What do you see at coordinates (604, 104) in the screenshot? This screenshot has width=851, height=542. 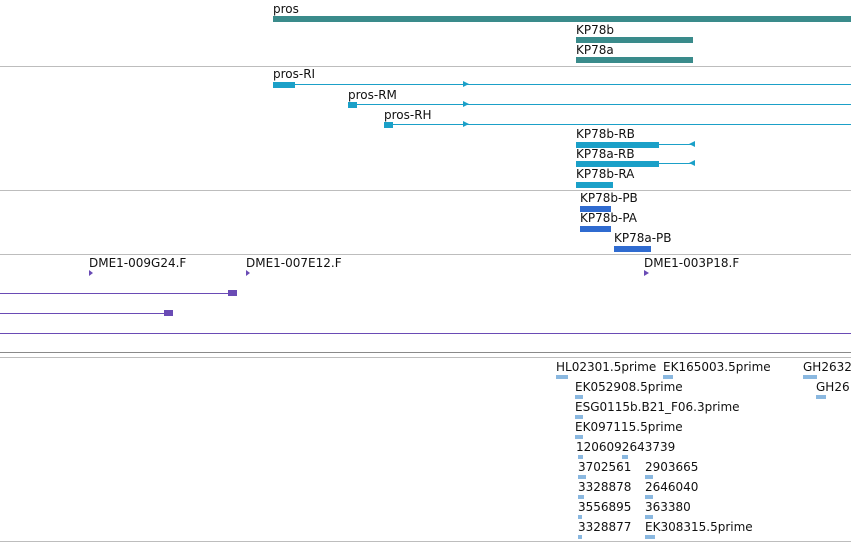 I see `transcript-intron-pros-rm` at bounding box center [604, 104].